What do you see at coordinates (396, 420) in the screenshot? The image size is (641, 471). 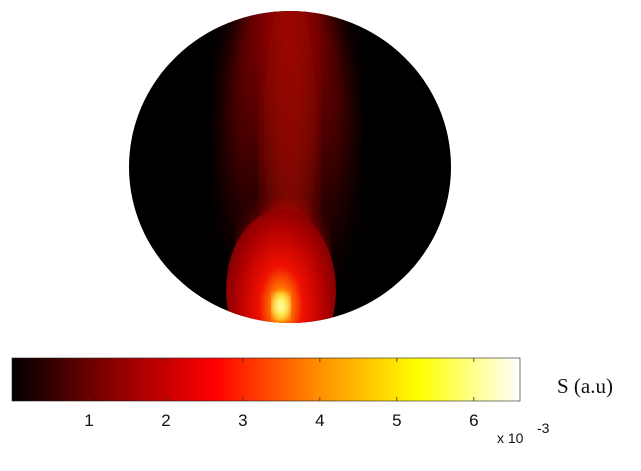 I see `colorbar-tick-label: 5` at bounding box center [396, 420].